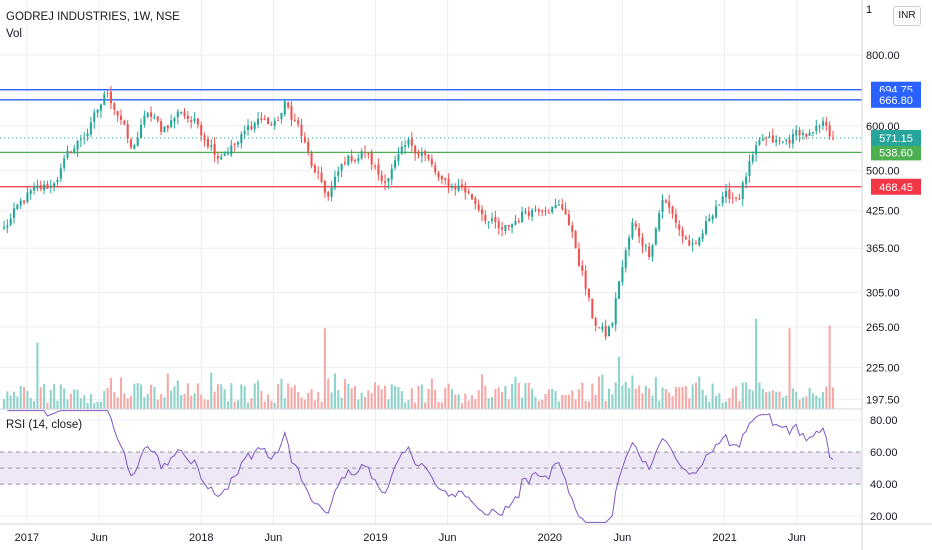 Image resolution: width=932 pixels, height=550 pixels. I want to click on rsi-band, so click(431, 468).